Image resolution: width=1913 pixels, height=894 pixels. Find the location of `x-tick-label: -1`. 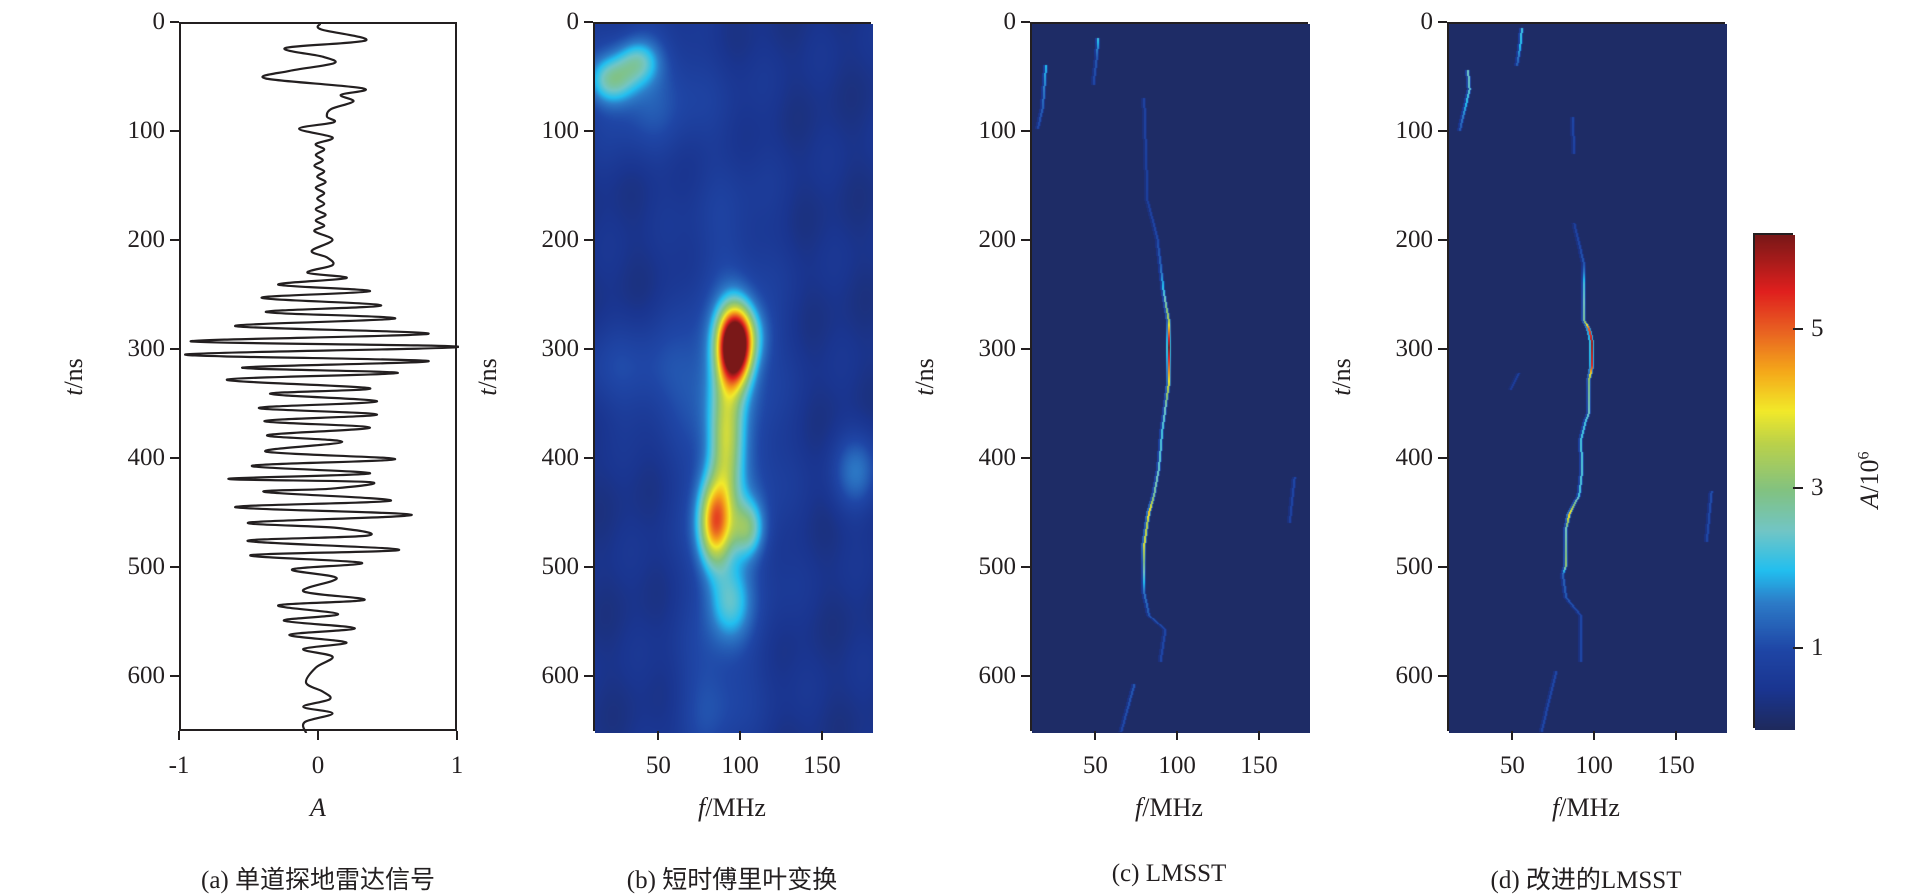

x-tick-label: -1 is located at coordinates (179, 765).